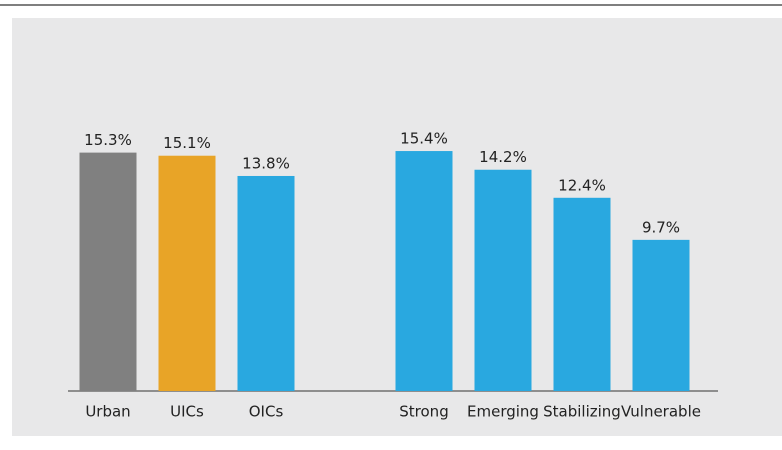  What do you see at coordinates (108, 140) in the screenshot?
I see `value-label: 15.3%` at bounding box center [108, 140].